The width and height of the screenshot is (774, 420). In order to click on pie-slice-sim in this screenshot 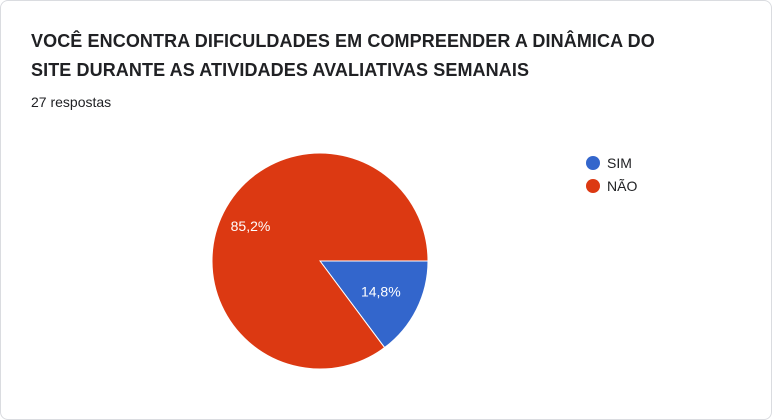, I will do `click(374, 304)`.